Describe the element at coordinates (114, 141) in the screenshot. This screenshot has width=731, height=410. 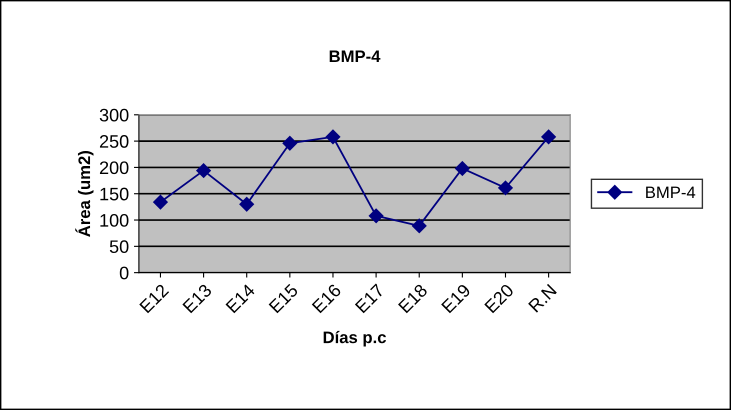
I see `y-tick-label: 250` at that location.